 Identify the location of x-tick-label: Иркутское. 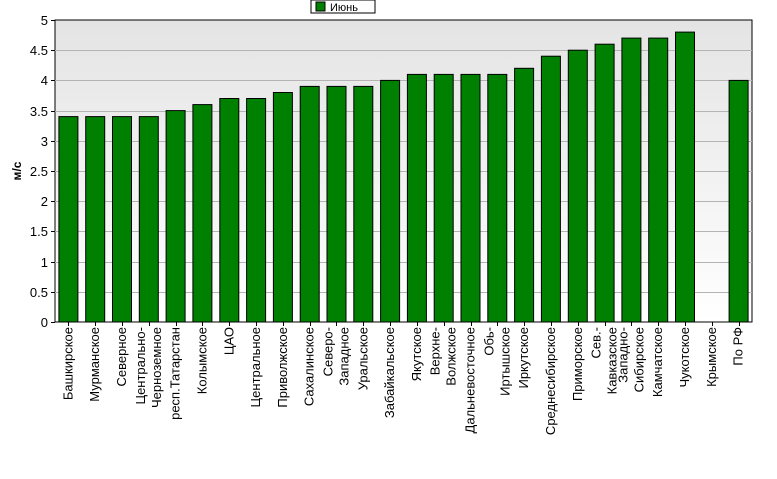
(523, 358).